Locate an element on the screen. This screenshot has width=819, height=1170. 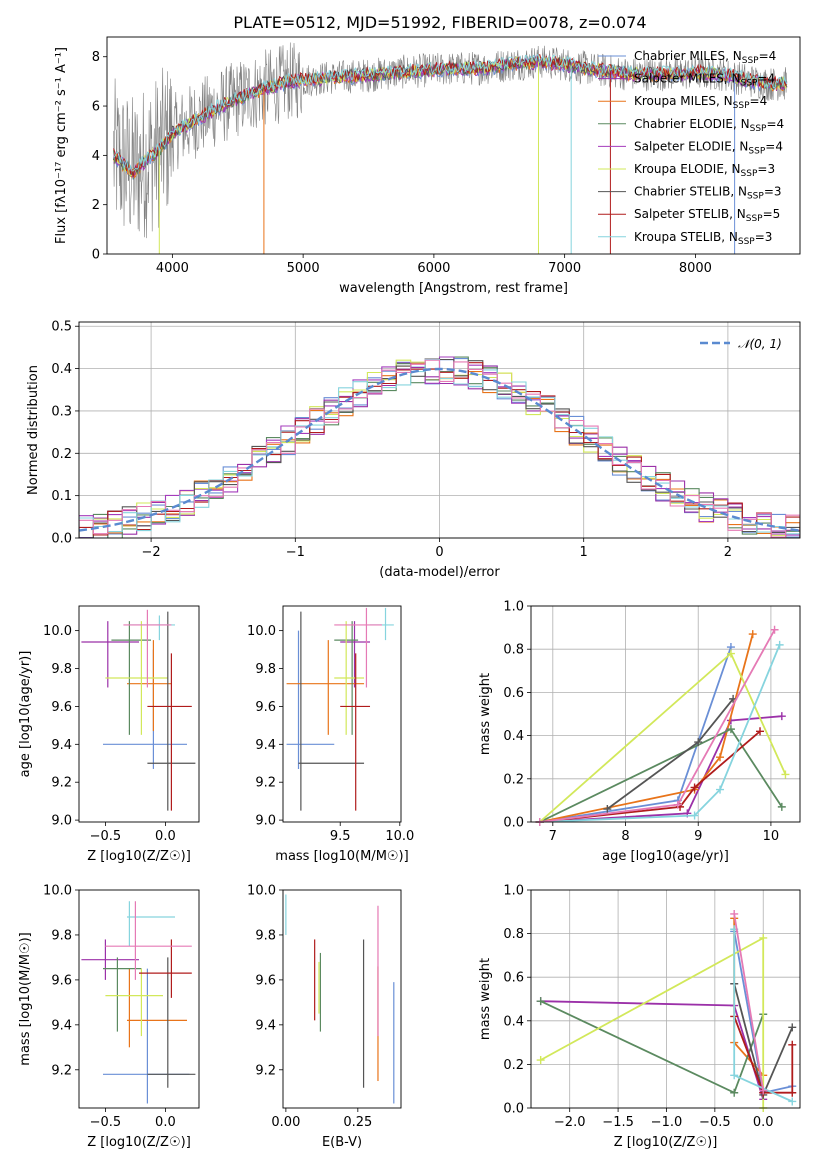
y-tick-label: 0 is located at coordinates (96, 255).